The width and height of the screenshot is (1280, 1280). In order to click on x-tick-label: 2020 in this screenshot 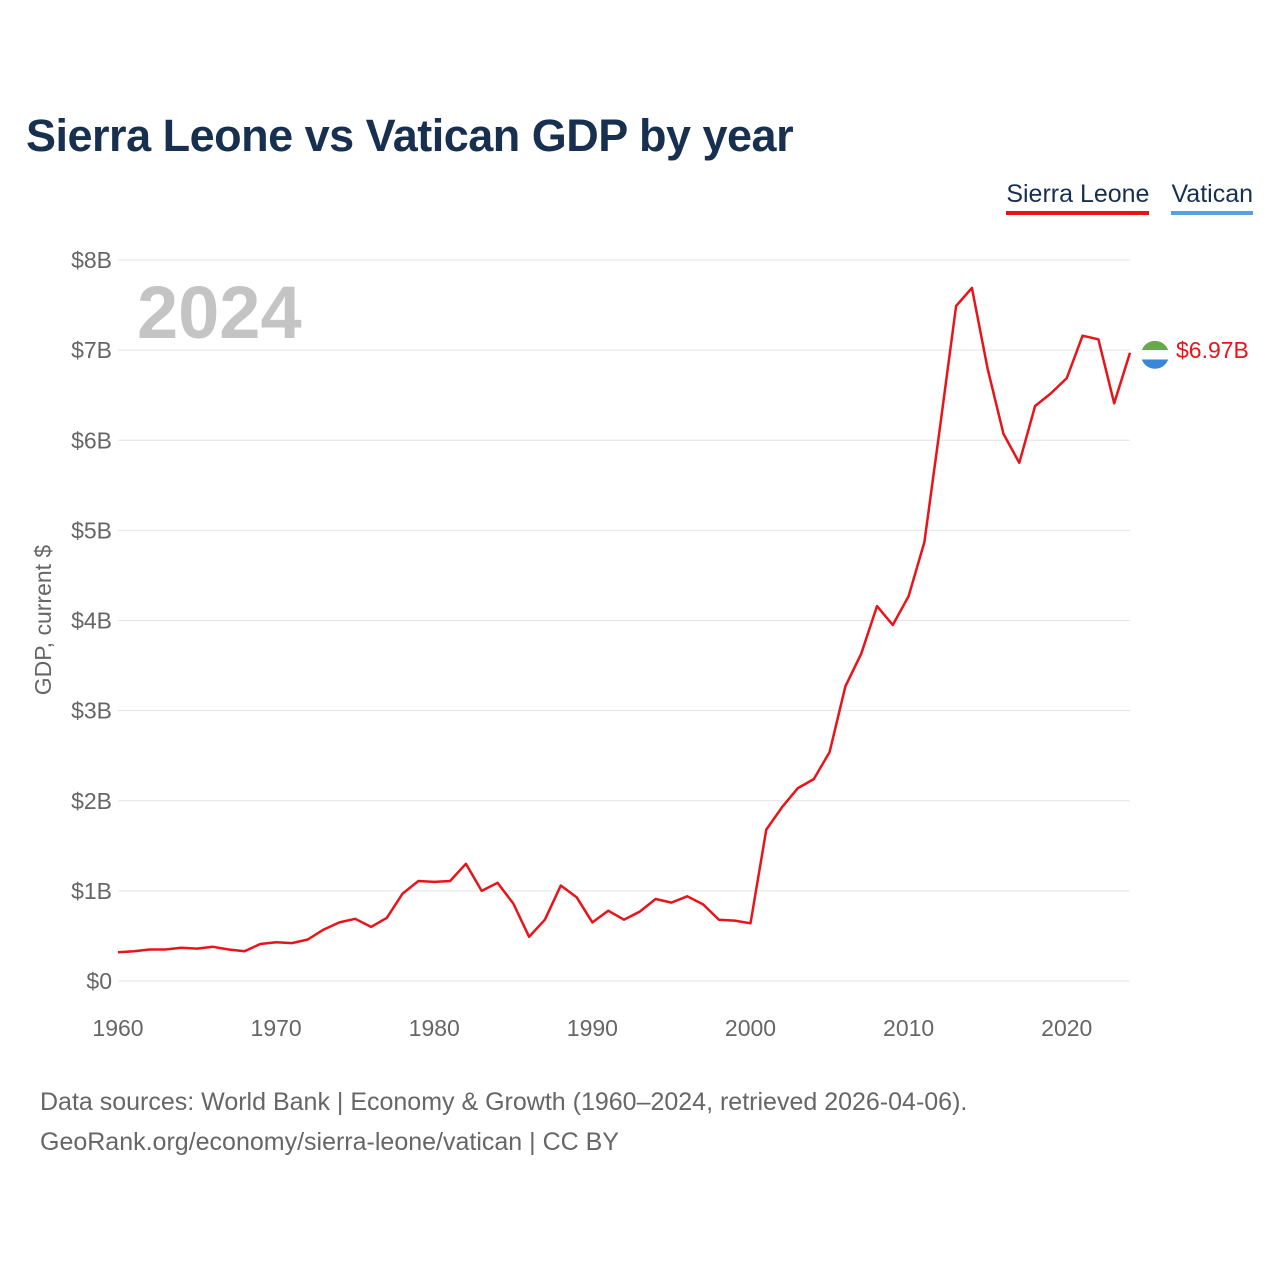, I will do `click(1066, 1028)`.